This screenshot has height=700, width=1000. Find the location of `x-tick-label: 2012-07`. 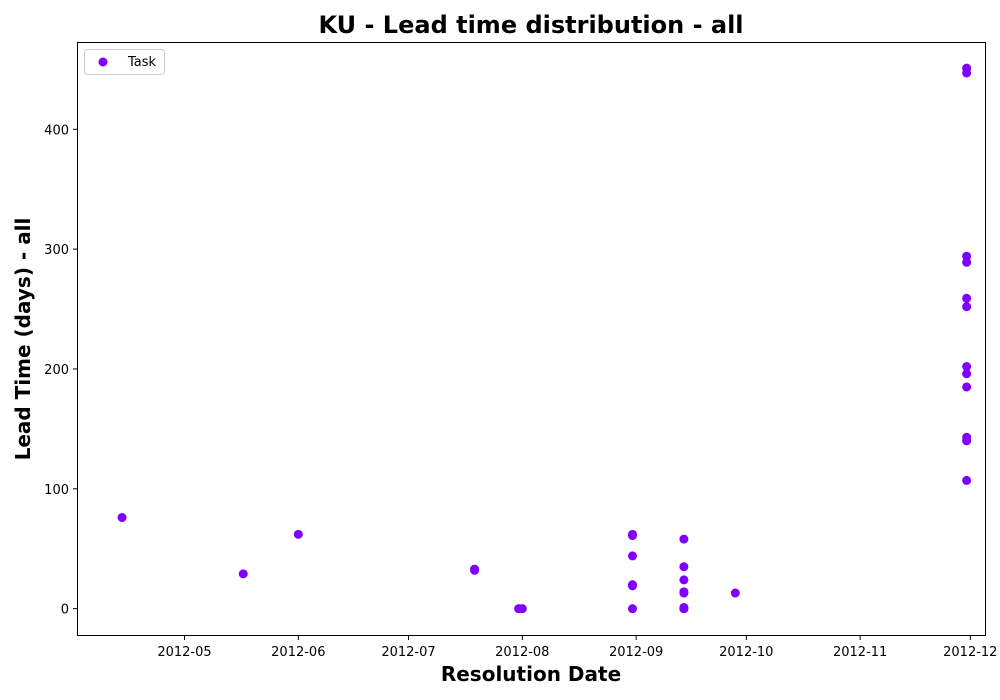

x-tick-label: 2012-07 is located at coordinates (408, 652).